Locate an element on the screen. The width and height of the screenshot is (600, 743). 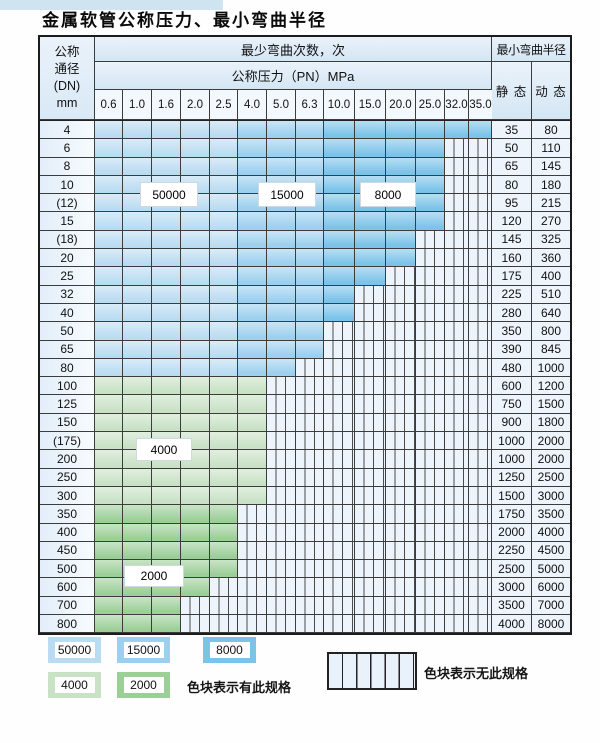
top-accent-strip is located at coordinates (111, 5).